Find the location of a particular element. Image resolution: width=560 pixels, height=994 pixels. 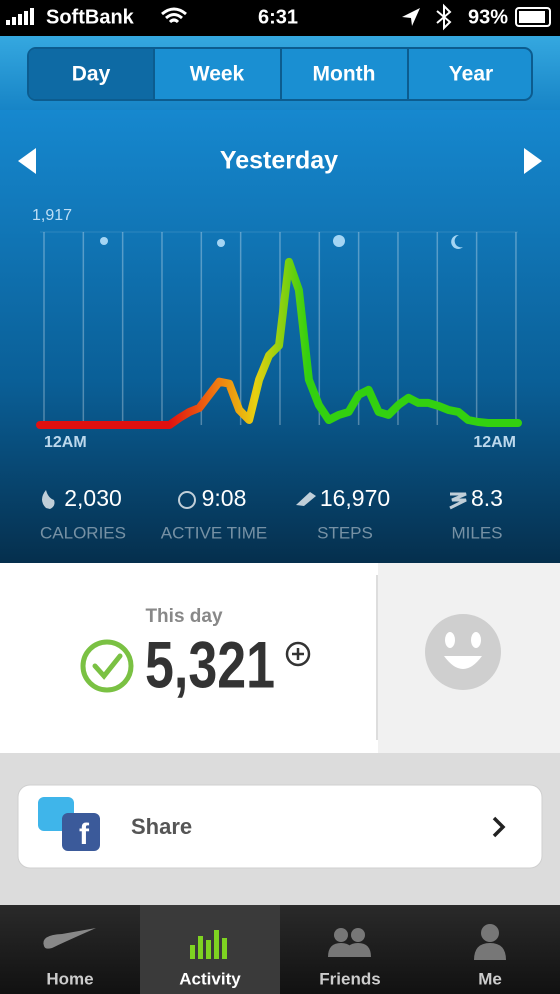

stat-label: CALORIES is located at coordinates (83, 532).